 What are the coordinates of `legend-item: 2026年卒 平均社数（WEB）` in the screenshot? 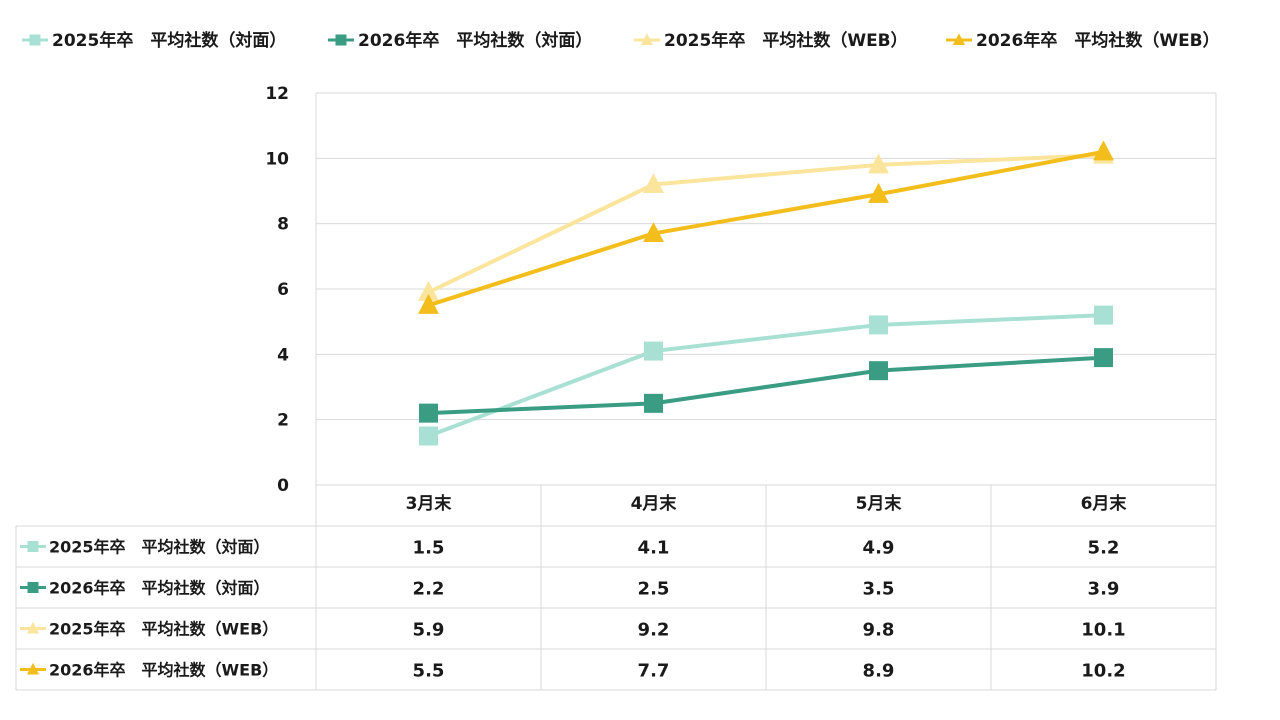 It's located at (1083, 40).